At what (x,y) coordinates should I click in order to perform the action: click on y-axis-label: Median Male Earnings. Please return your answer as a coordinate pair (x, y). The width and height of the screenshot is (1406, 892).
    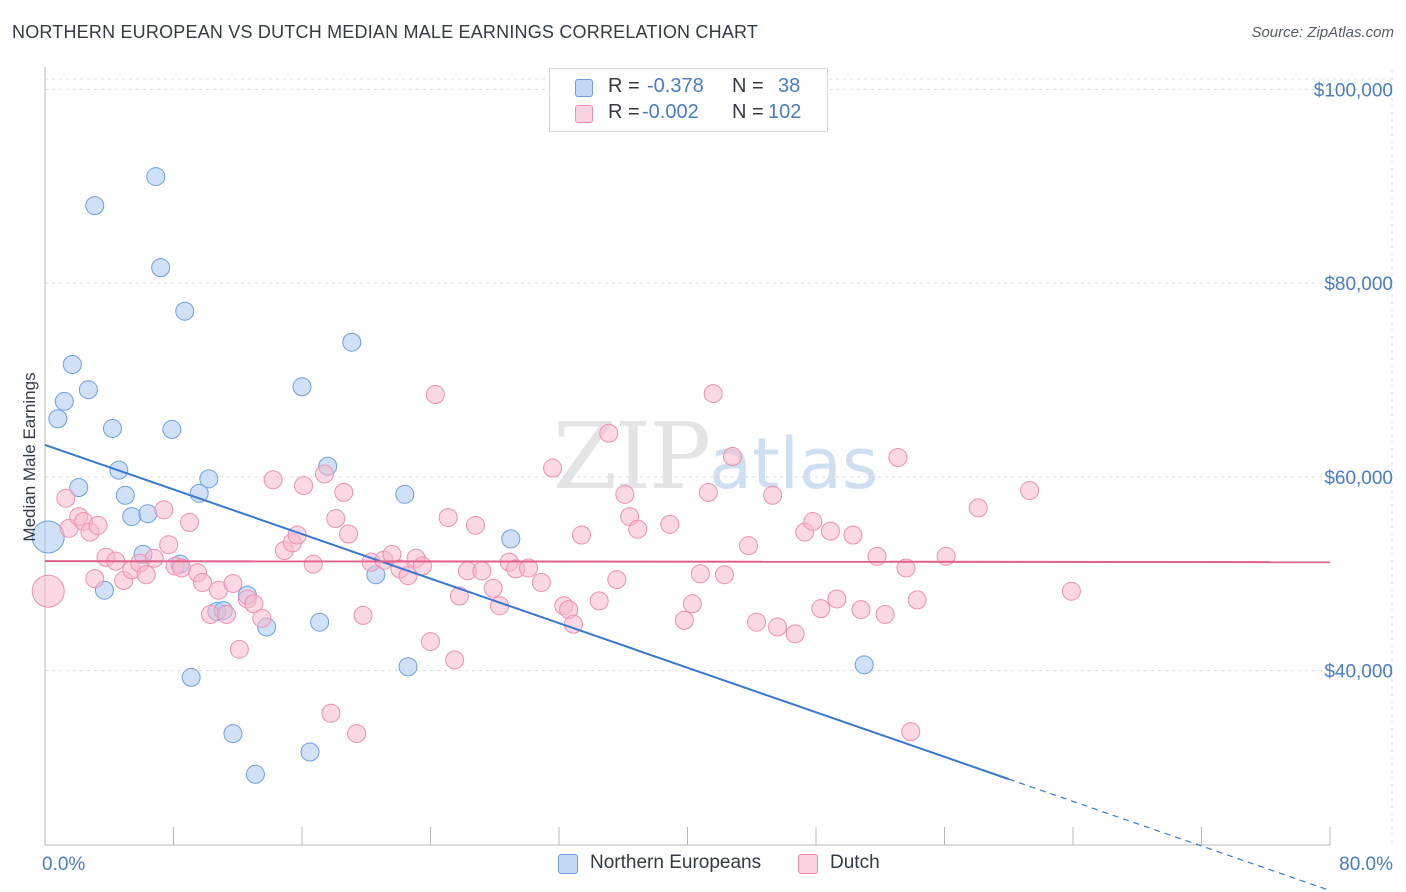
    Looking at the image, I should click on (29, 456).